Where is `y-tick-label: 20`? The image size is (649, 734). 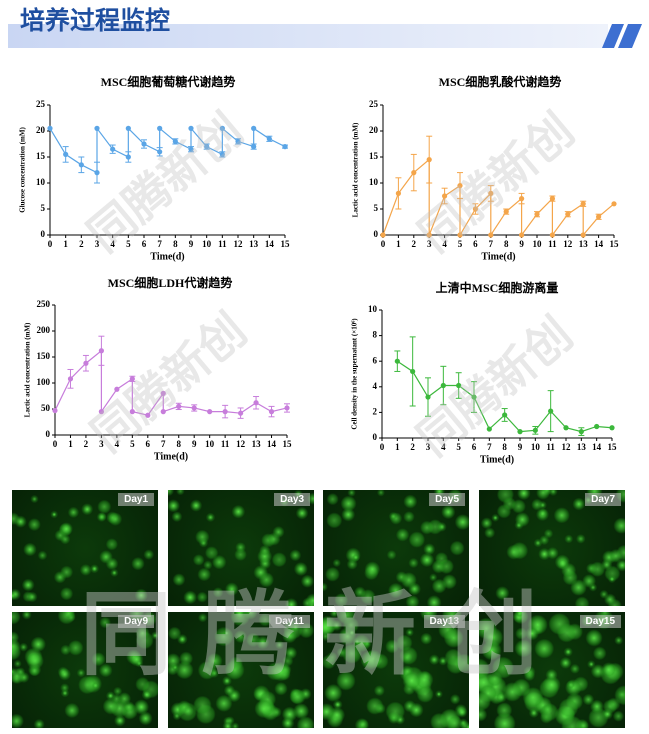
y-tick-label: 20 is located at coordinates (41, 130).